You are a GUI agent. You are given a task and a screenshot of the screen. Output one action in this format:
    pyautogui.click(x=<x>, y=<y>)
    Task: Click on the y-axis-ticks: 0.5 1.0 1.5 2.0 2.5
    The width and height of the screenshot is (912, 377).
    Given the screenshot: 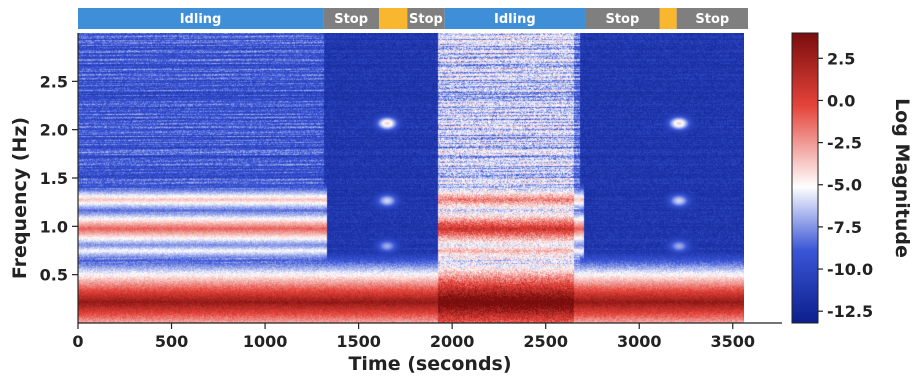 What is the action you would take?
    pyautogui.click(x=59, y=178)
    